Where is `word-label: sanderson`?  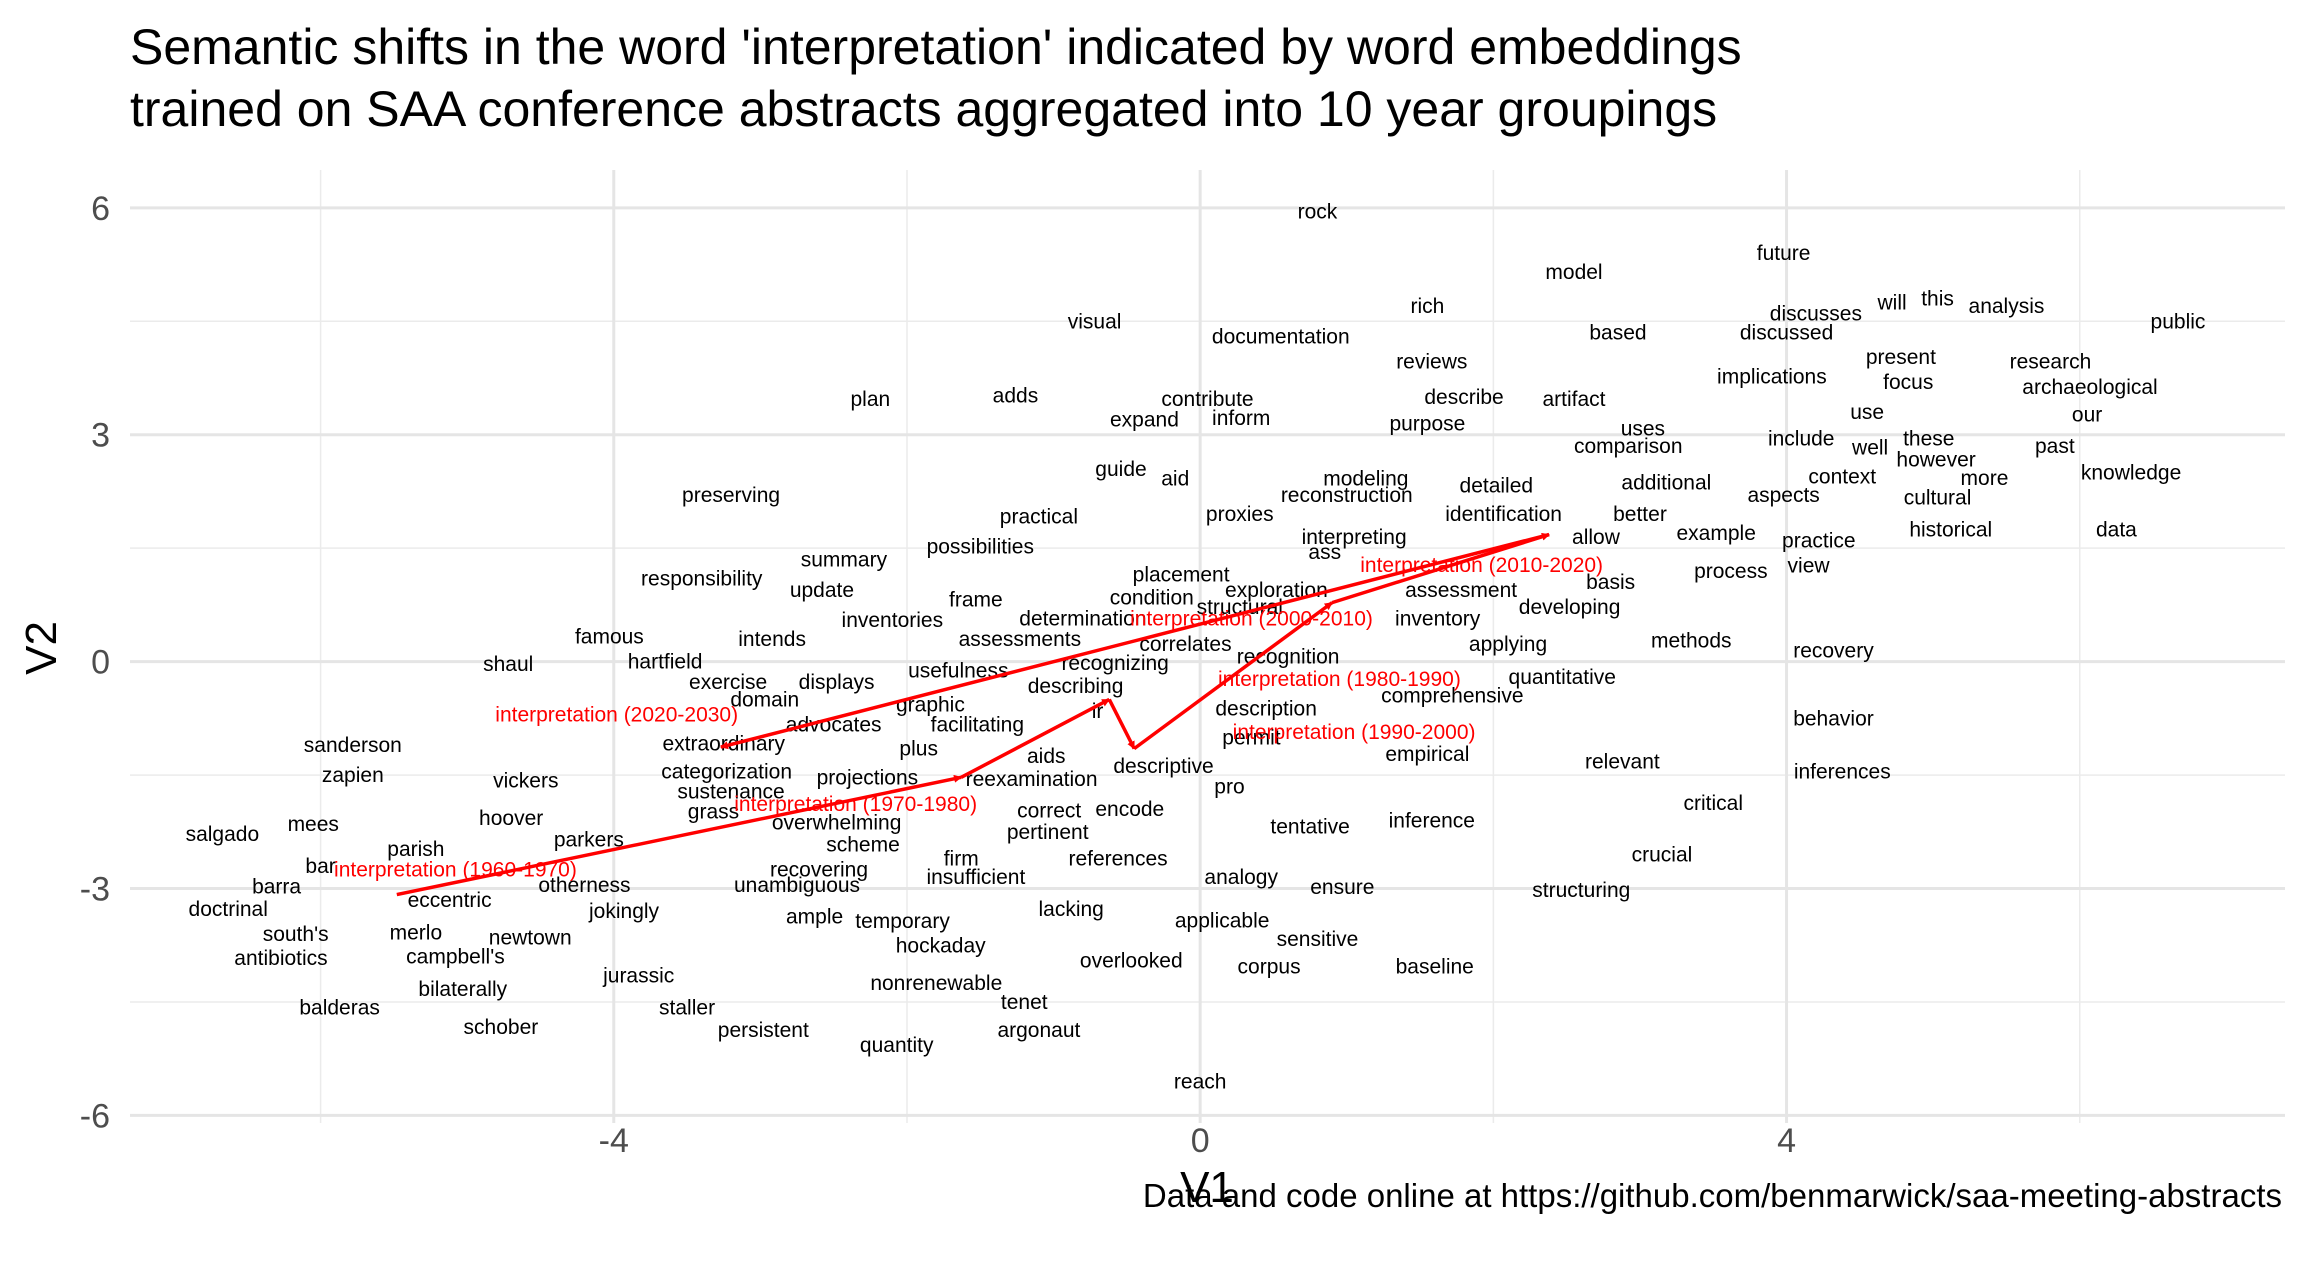
word-label: sanderson is located at coordinates (353, 745).